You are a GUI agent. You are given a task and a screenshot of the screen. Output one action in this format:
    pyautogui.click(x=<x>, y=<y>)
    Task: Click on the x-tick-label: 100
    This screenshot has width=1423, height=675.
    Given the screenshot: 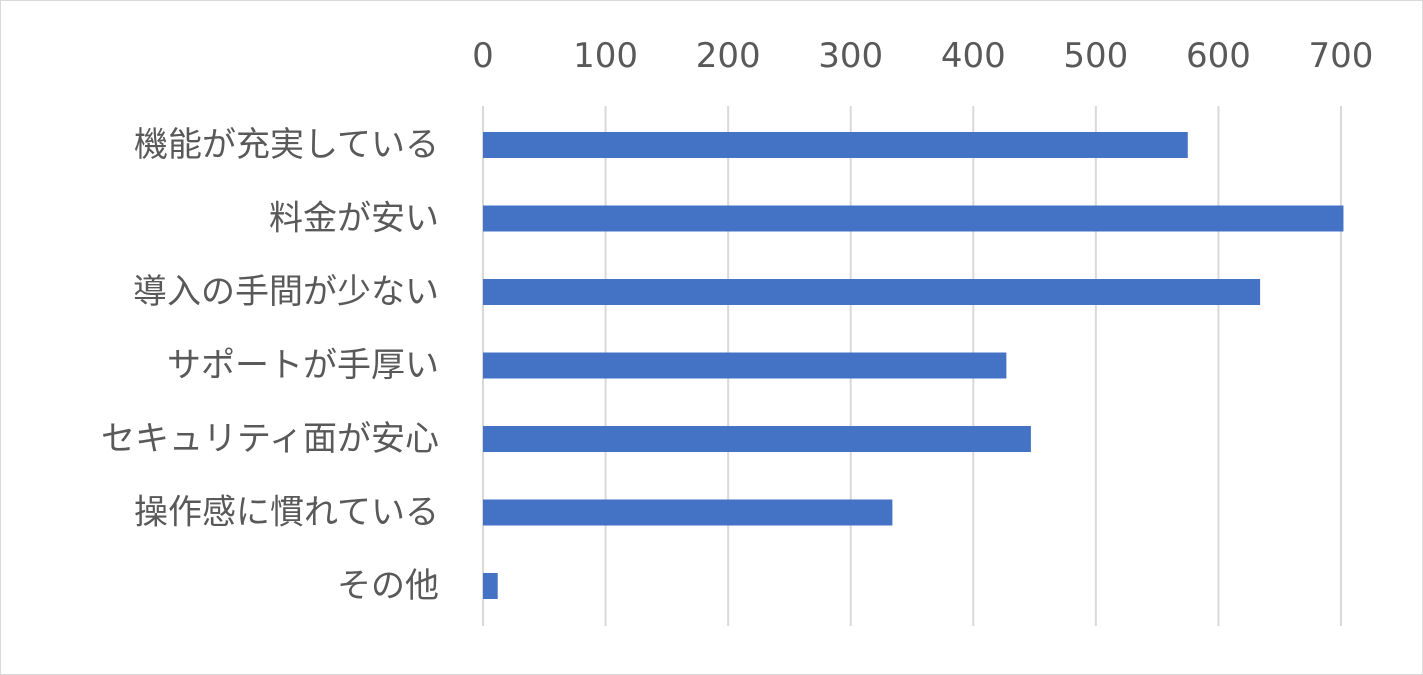 What is the action you would take?
    pyautogui.click(x=605, y=56)
    